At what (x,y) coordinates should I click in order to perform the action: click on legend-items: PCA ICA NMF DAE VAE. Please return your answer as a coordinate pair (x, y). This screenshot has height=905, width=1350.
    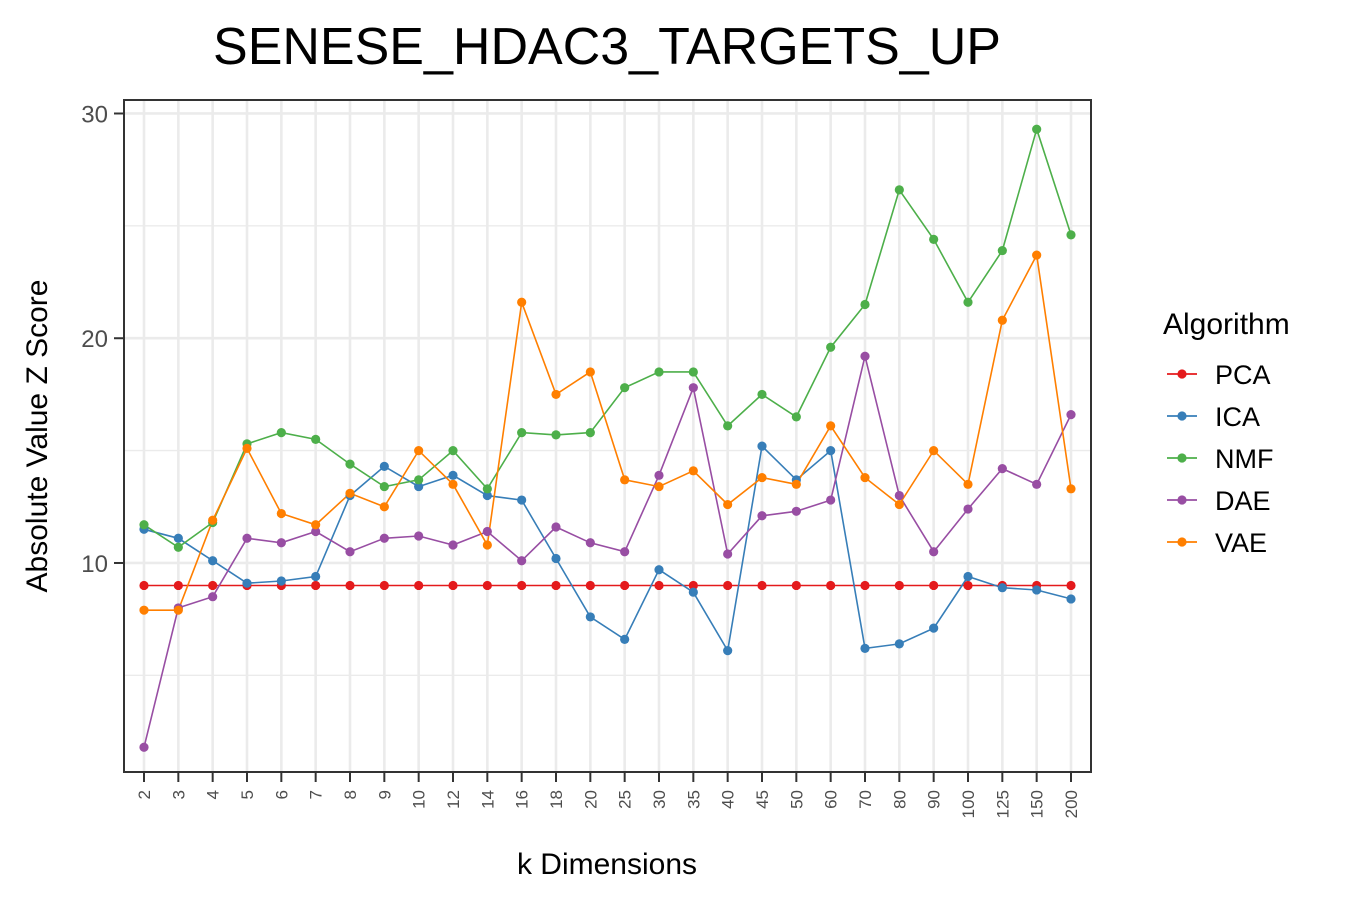
    Looking at the image, I should click on (1220, 459).